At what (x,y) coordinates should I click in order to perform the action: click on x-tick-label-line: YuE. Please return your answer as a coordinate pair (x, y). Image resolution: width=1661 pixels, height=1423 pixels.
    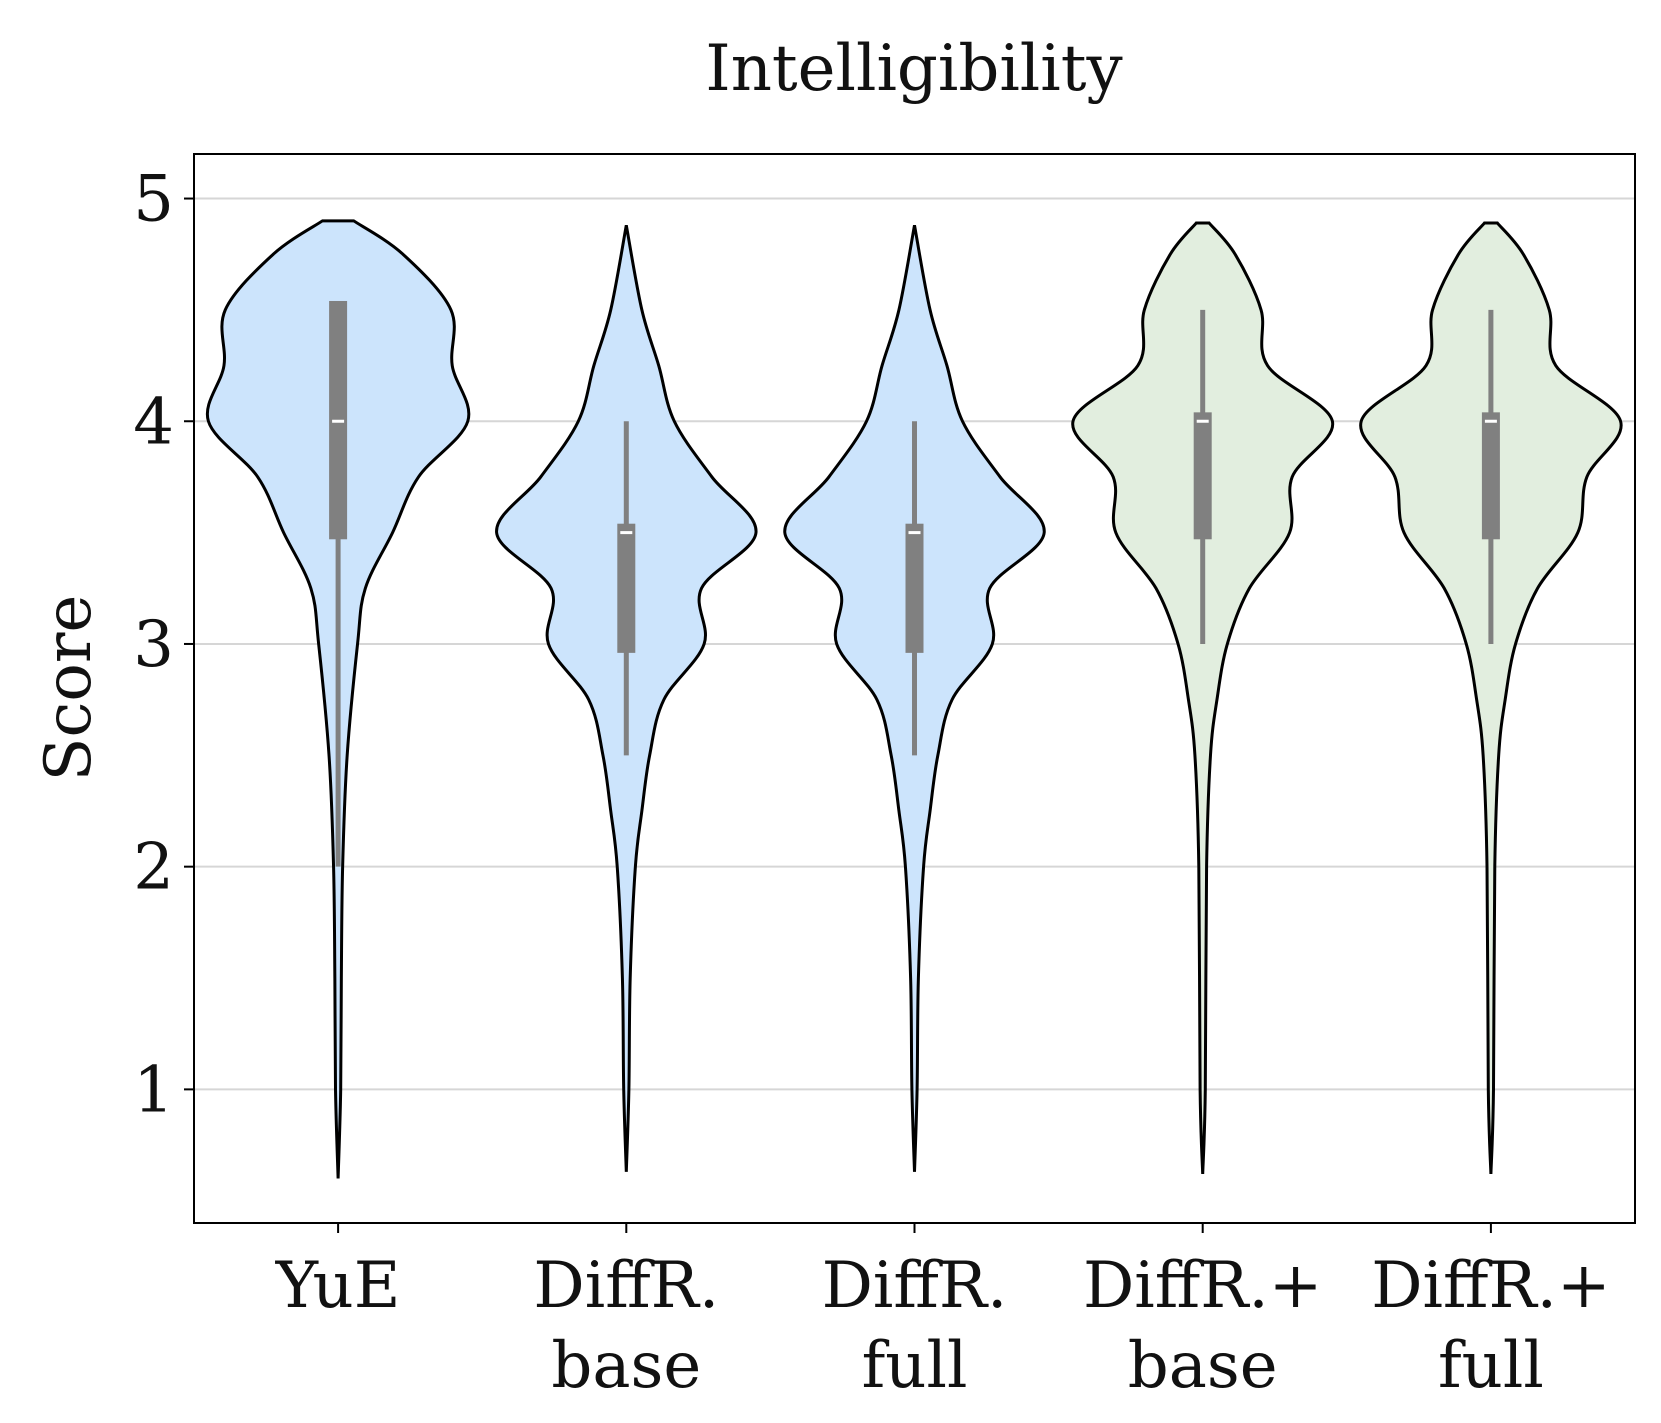
    Looking at the image, I should click on (338, 1286).